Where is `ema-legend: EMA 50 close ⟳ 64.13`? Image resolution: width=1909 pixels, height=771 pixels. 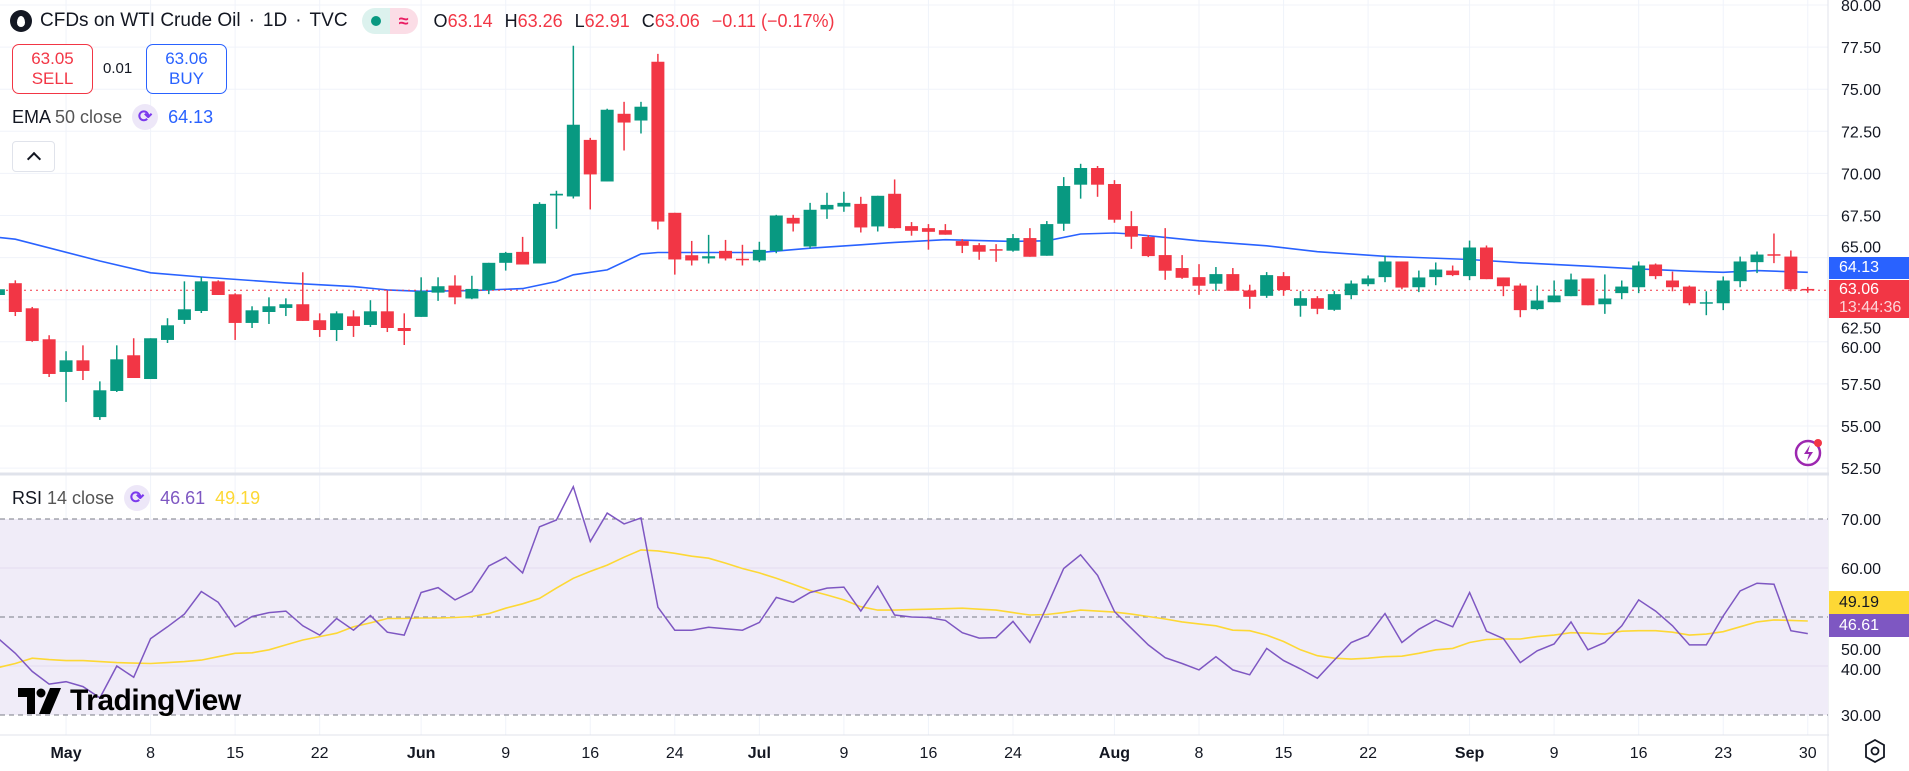 ema-legend: EMA 50 close ⟳ 64.13 is located at coordinates (112, 117).